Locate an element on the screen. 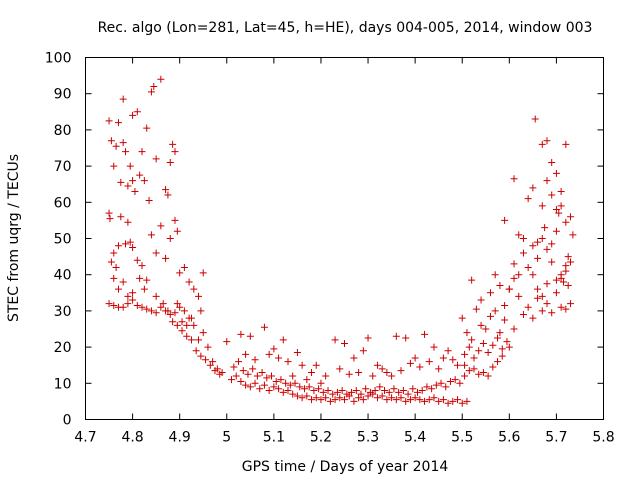 The image size is (640, 480). y-tick-label: 40 is located at coordinates (63, 276).